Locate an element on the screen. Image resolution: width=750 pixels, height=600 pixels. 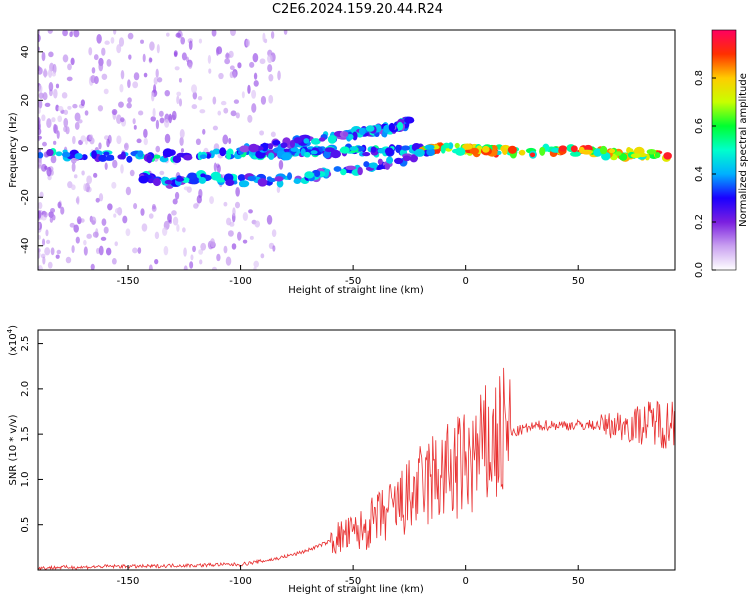
colorbar-ticks: 0.0 0.2 0.4 0.6 0.8 is located at coordinates (705, 174).